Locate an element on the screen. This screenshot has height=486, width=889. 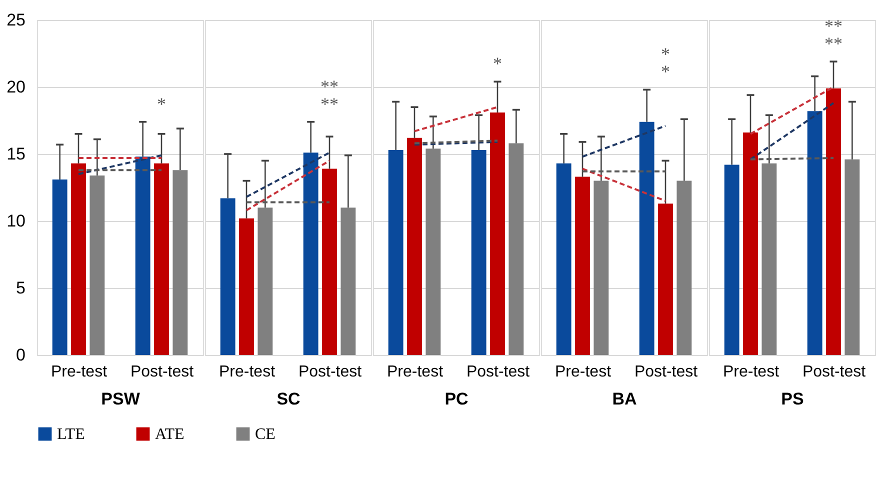
y-tick-label: 25 is located at coordinates (16, 20).